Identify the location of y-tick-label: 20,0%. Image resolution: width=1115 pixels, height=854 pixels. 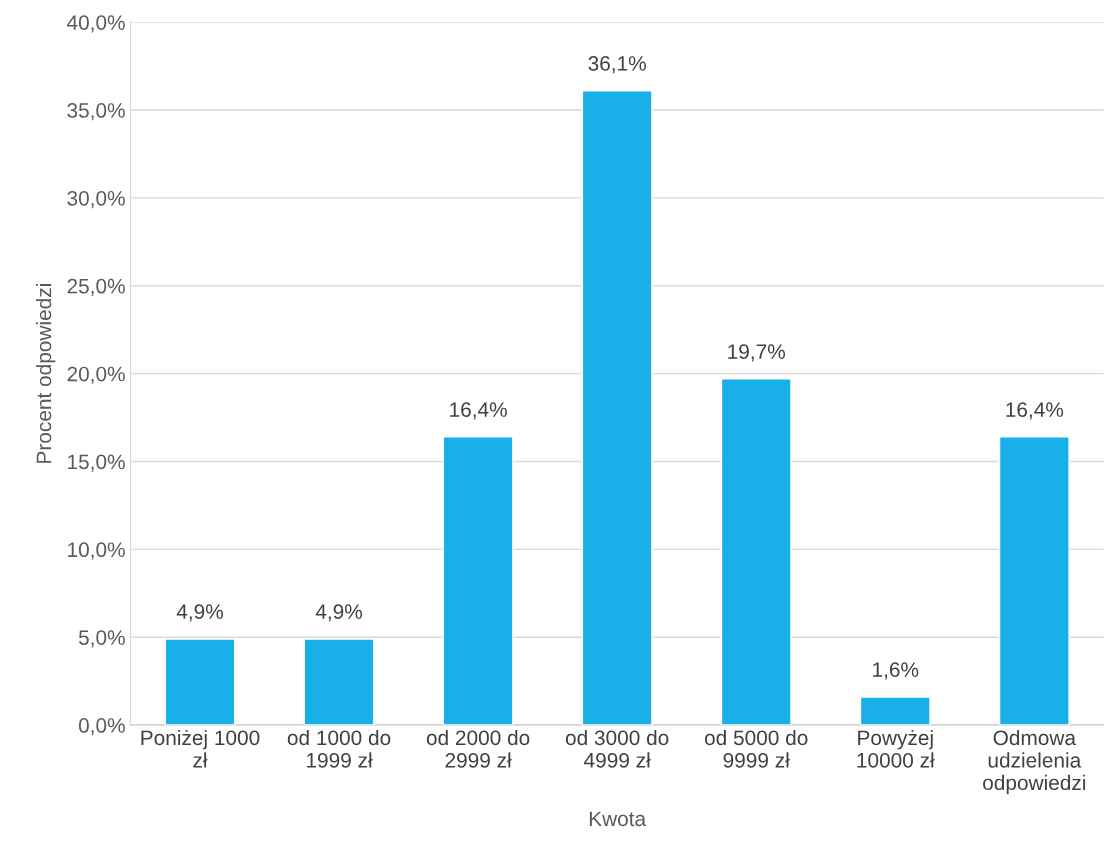
(96, 375).